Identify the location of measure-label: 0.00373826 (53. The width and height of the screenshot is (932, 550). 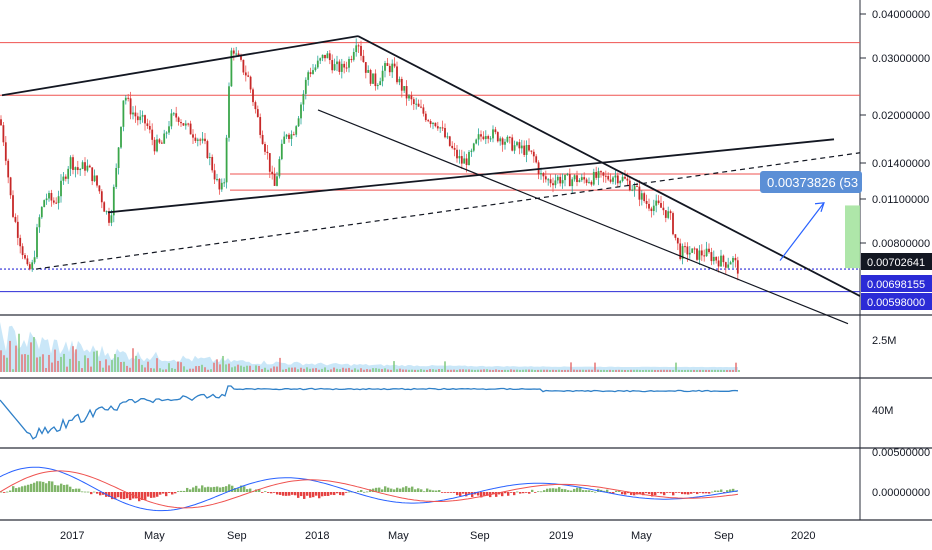
(811, 182).